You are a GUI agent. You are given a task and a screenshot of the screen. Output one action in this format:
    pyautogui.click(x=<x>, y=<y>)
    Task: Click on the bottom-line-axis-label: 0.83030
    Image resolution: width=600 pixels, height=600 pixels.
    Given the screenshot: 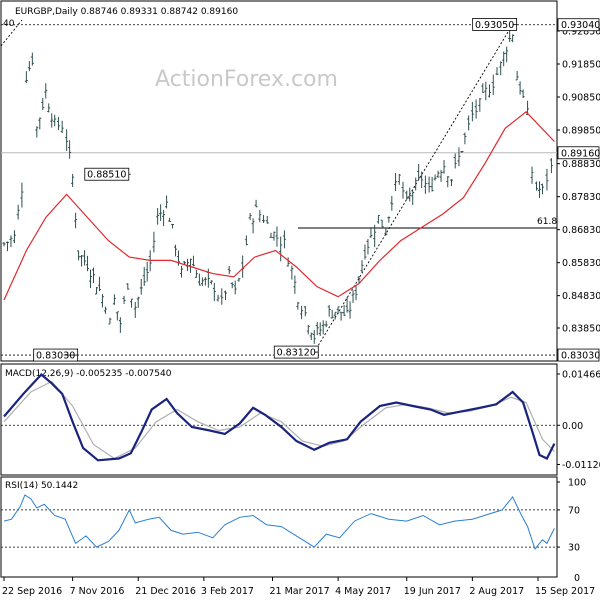 What is the action you would take?
    pyautogui.click(x=578, y=355)
    